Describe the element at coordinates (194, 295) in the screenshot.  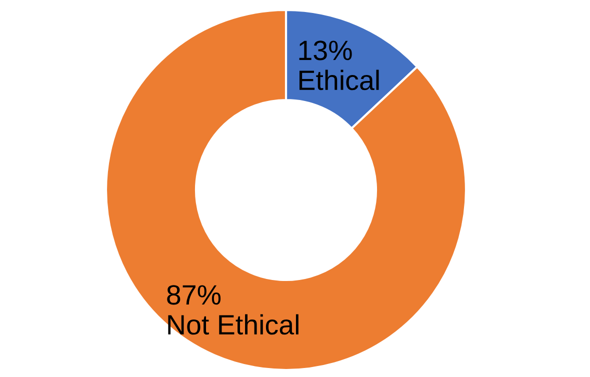
I see `data-label: 87%` at that location.